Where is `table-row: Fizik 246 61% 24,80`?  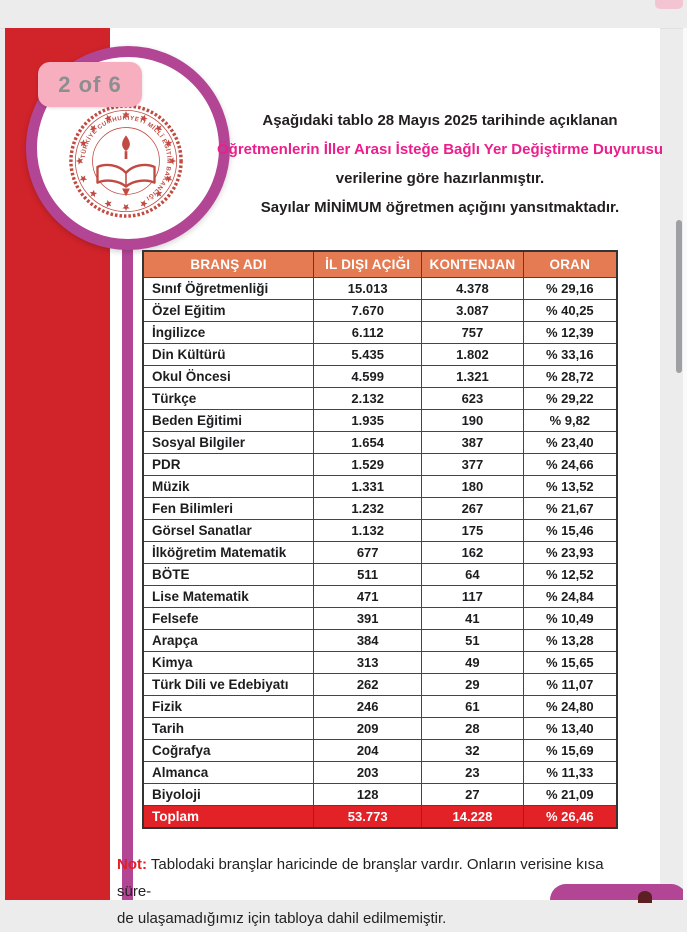 table-row: Fizik 246 61% 24,80 is located at coordinates (380, 706).